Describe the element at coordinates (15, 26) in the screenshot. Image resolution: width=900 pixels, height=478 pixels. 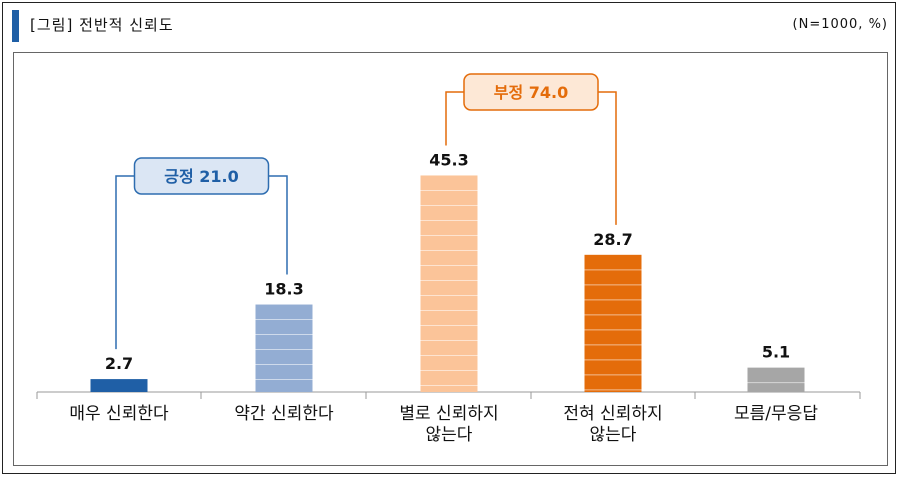
I see `header-accent-bar` at that location.